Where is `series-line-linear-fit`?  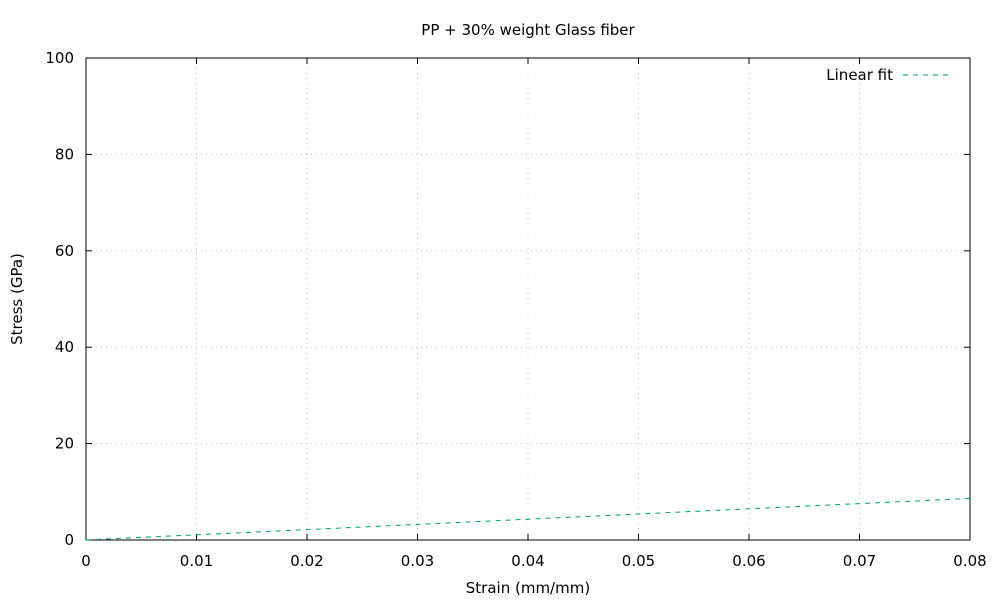 series-line-linear-fit is located at coordinates (528, 519).